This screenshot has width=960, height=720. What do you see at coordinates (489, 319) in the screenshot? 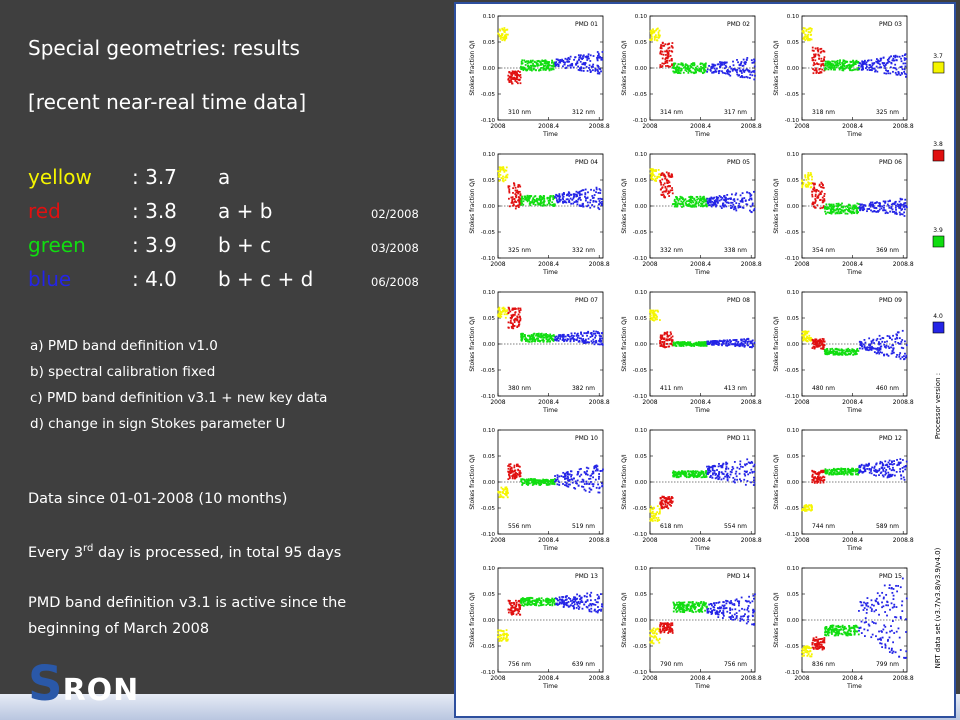
I see `y-tick-label: 0.05` at bounding box center [489, 319].